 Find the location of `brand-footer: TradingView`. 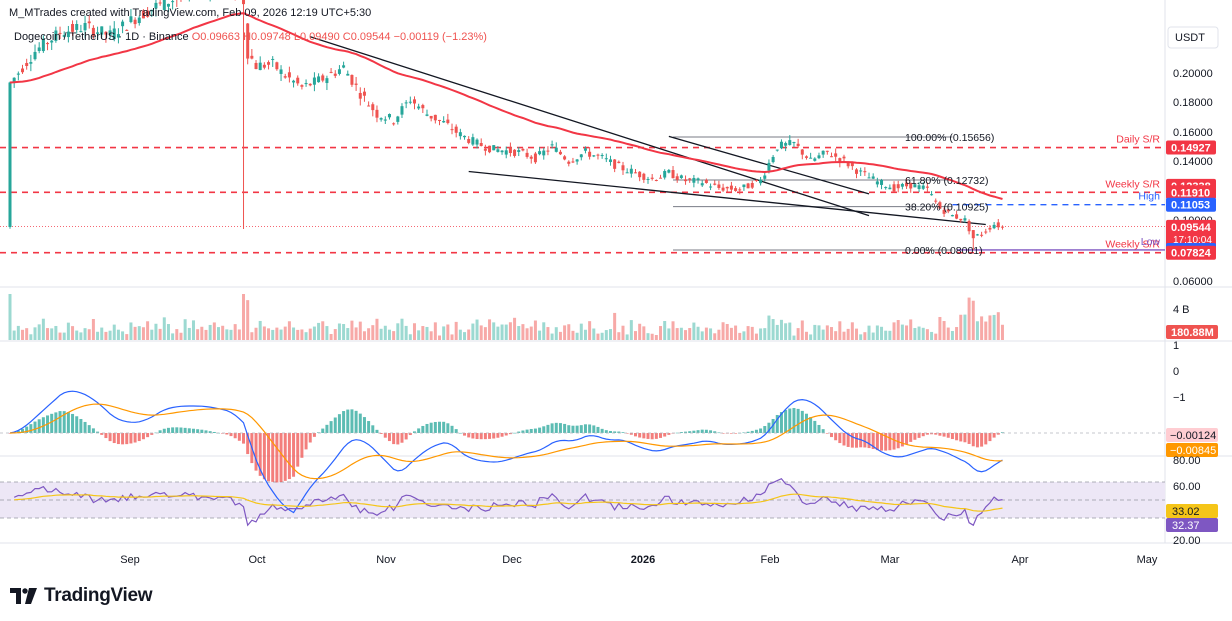

brand-footer: TradingView is located at coordinates (81, 596).